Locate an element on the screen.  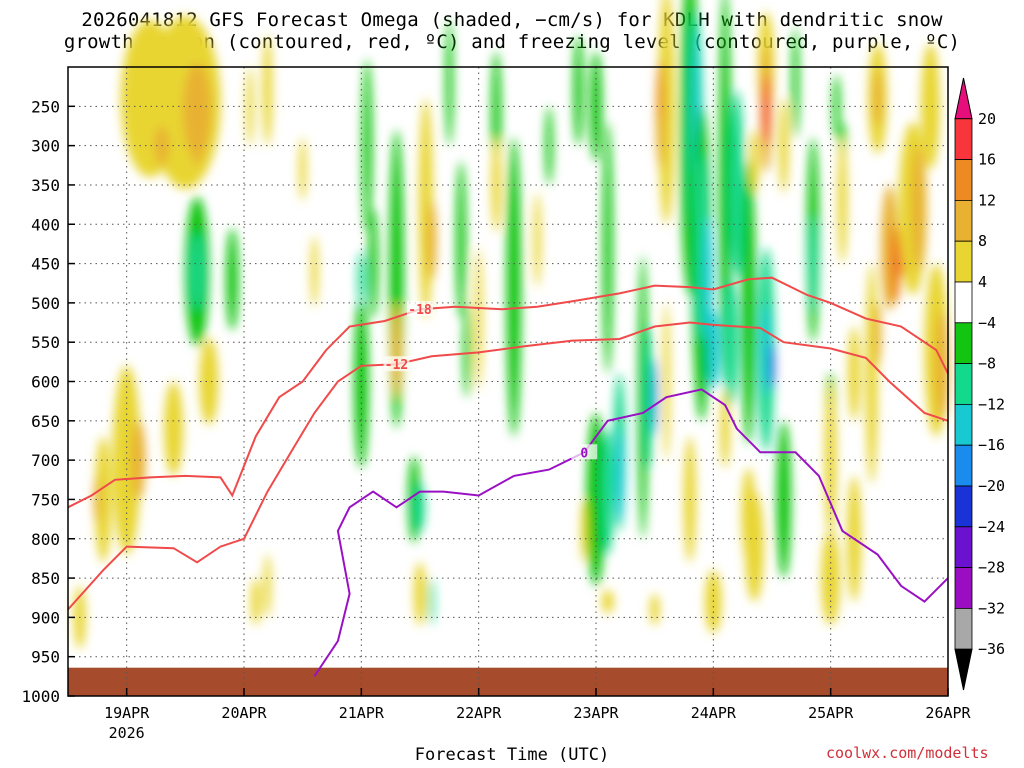
x-tick-label-21: 21APR is located at coordinates (362, 713).